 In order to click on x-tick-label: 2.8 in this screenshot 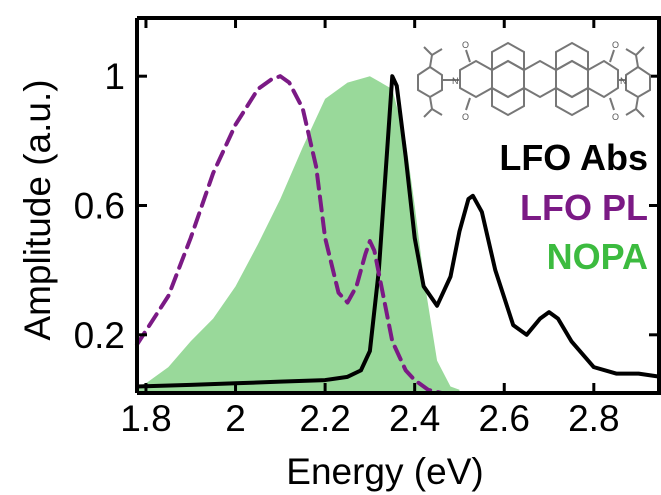, I will do `click(593, 418)`.